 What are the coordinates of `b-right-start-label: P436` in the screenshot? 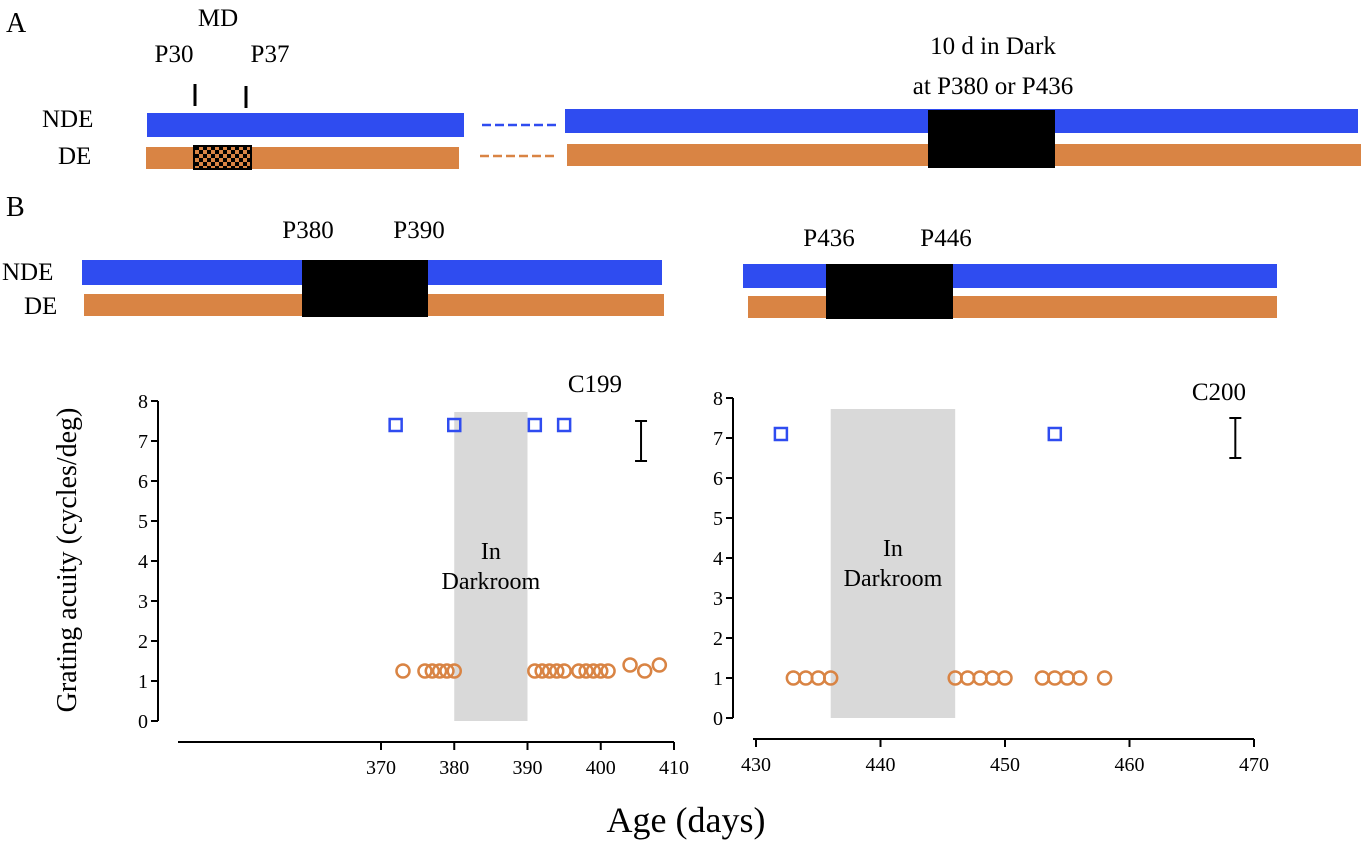 It's located at (828, 238).